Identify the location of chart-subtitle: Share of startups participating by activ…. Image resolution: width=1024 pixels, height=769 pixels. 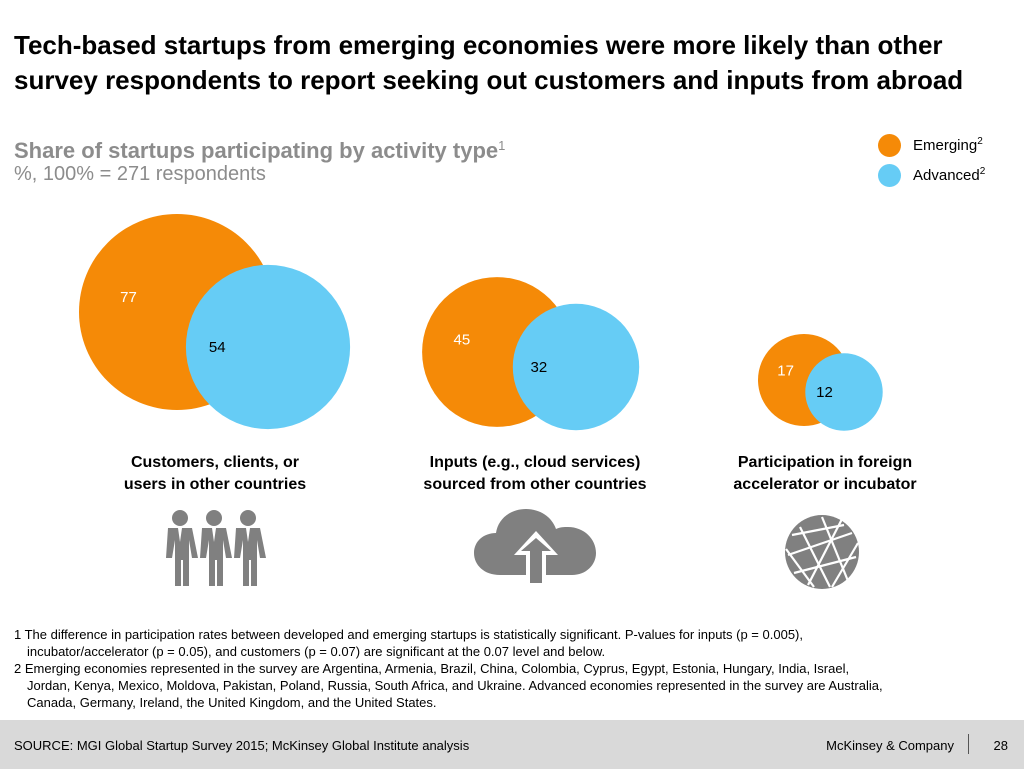
(259, 148).